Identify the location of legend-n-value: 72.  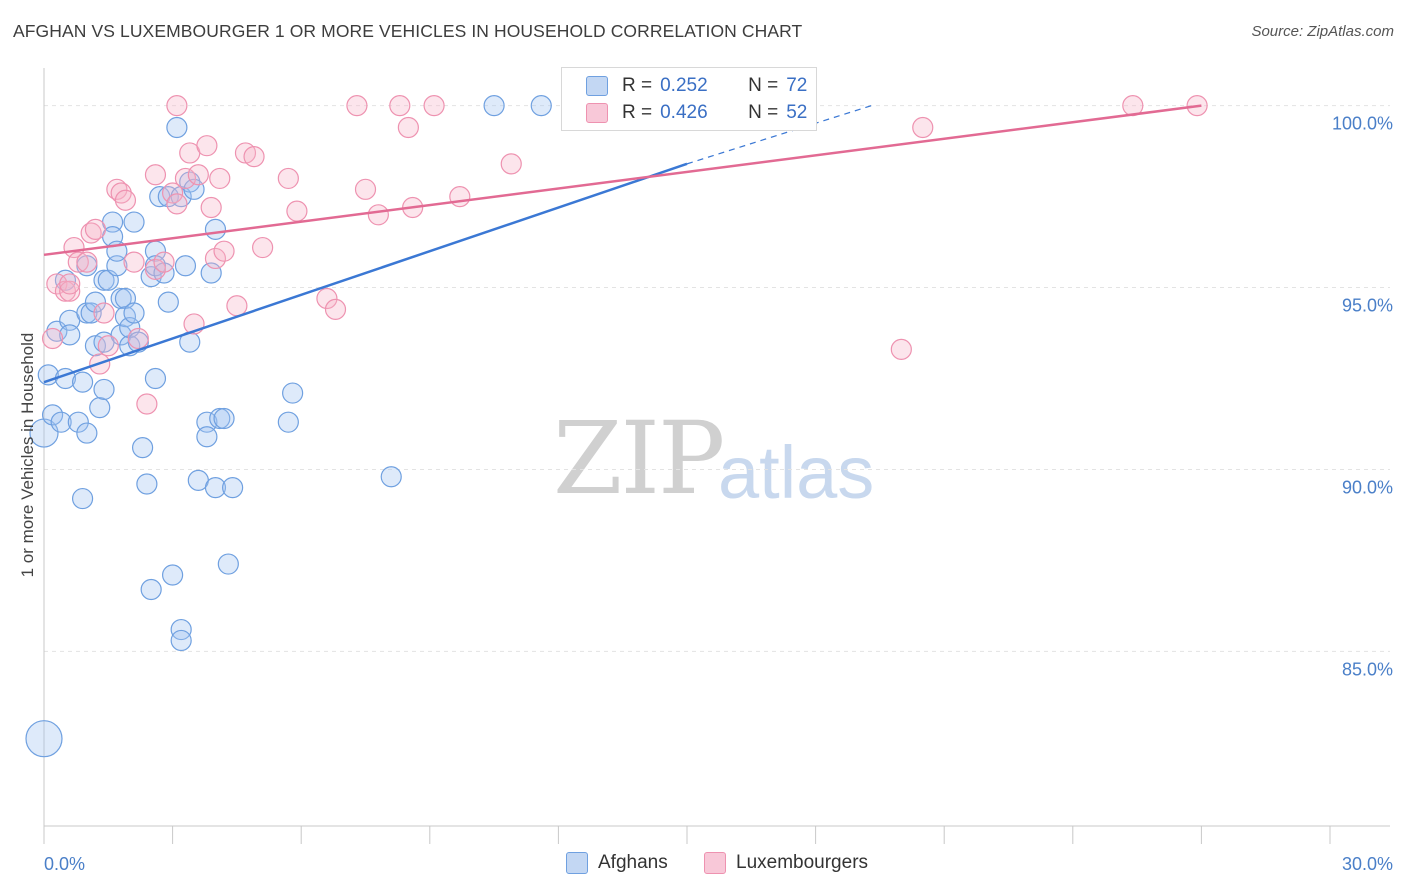
(797, 85).